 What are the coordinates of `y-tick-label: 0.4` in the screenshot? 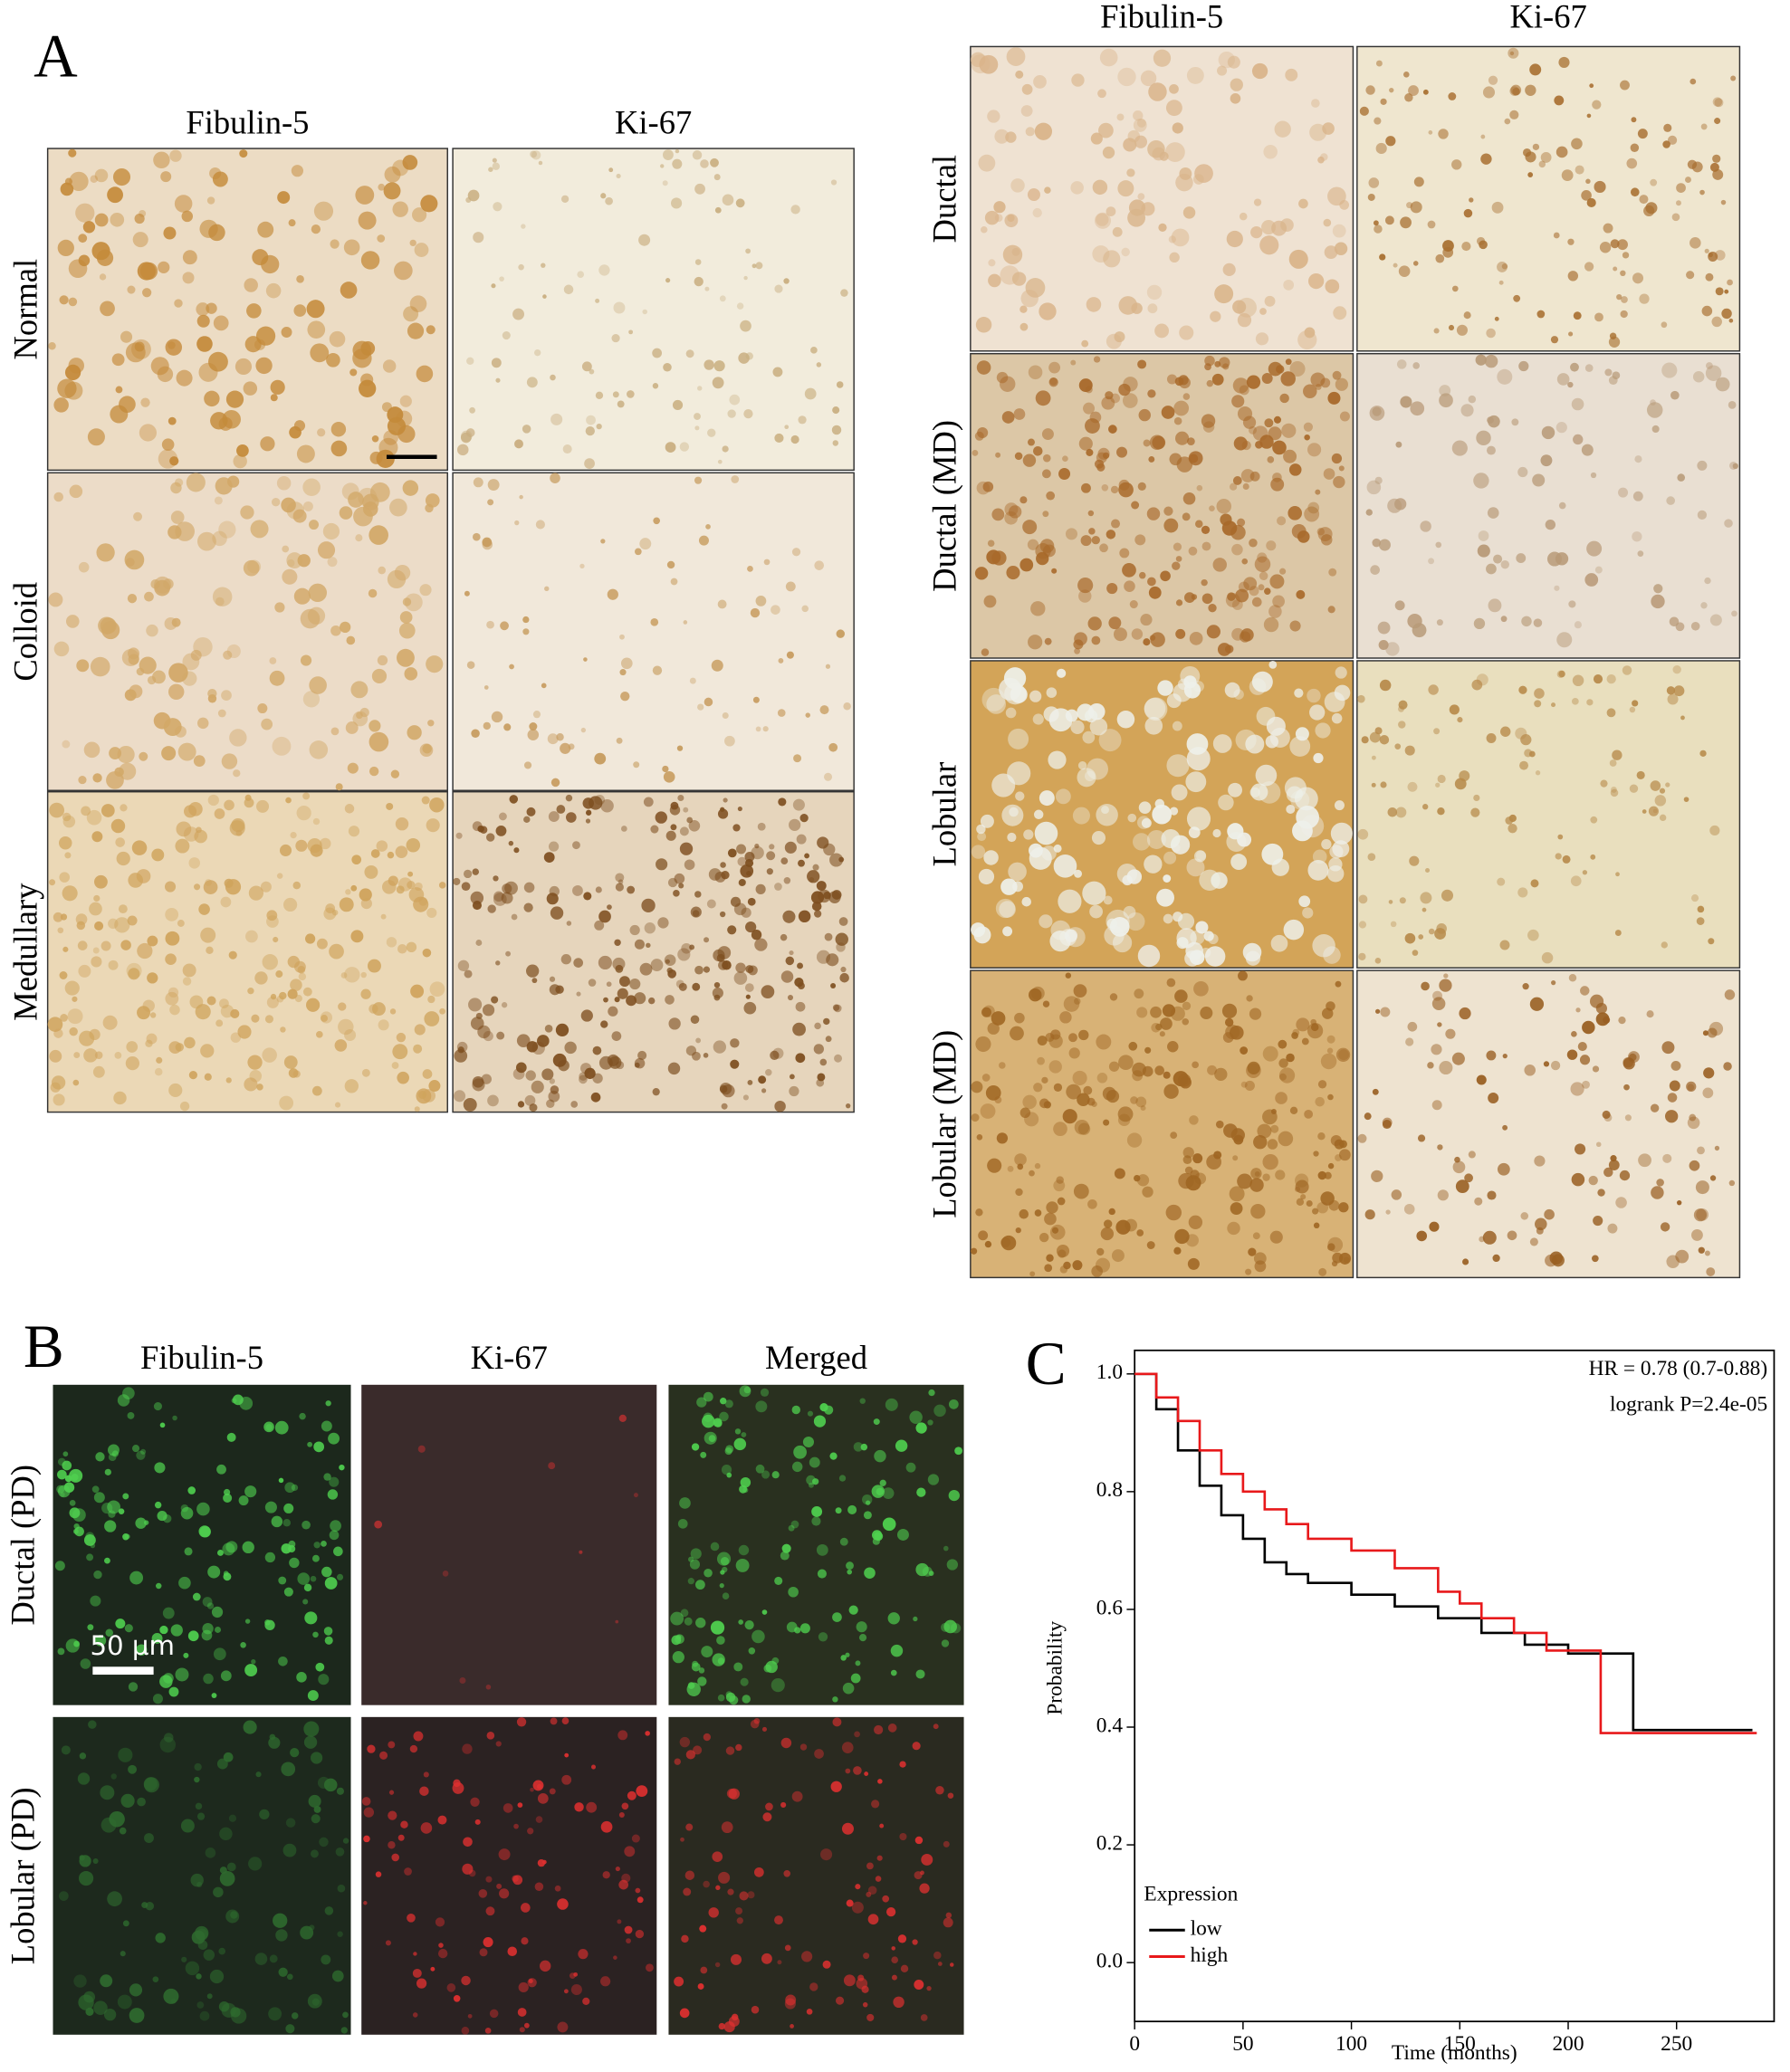 It's located at (1110, 1725).